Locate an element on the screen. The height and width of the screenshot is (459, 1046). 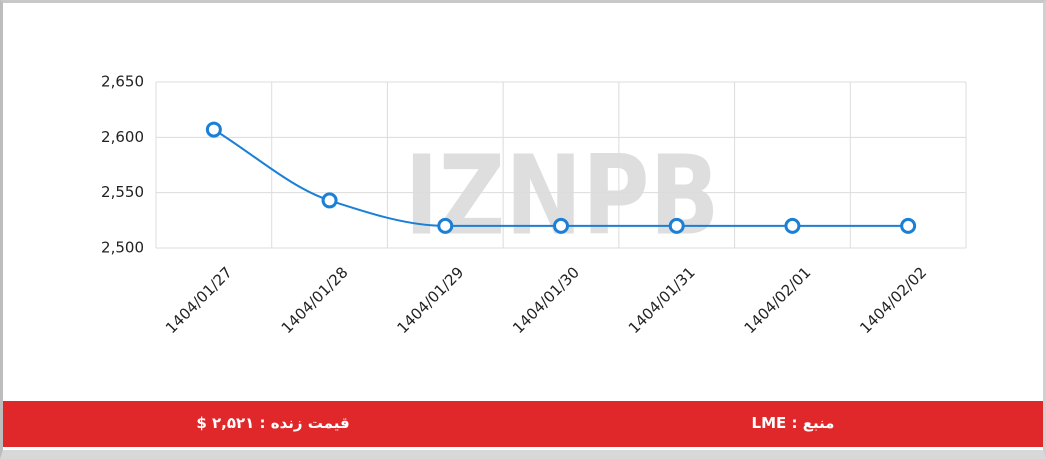
x-tick-label: 1404/01/29 is located at coordinates (430, 300).